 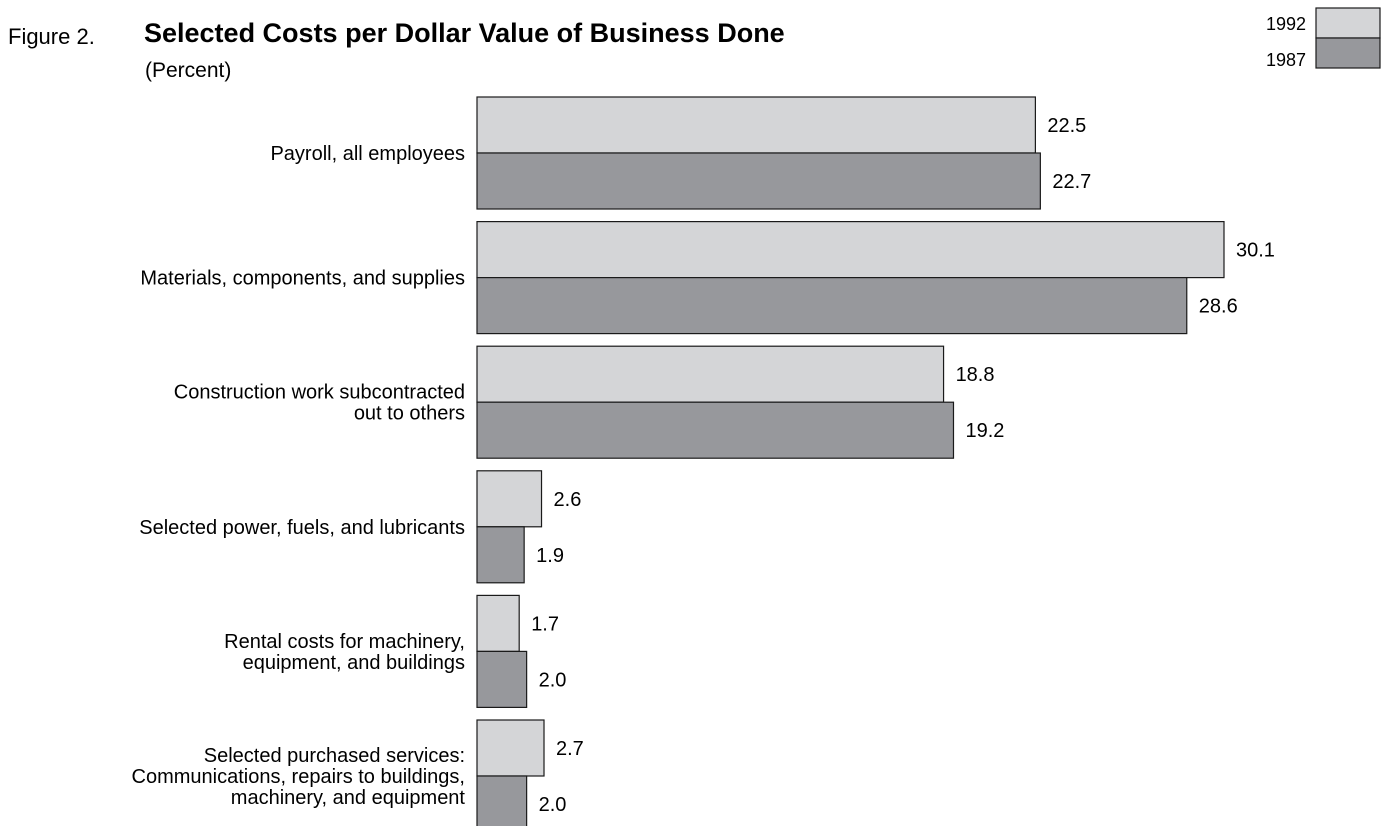 What do you see at coordinates (319, 393) in the screenshot?
I see `category-label-2-0: Construction work subcontracted` at bounding box center [319, 393].